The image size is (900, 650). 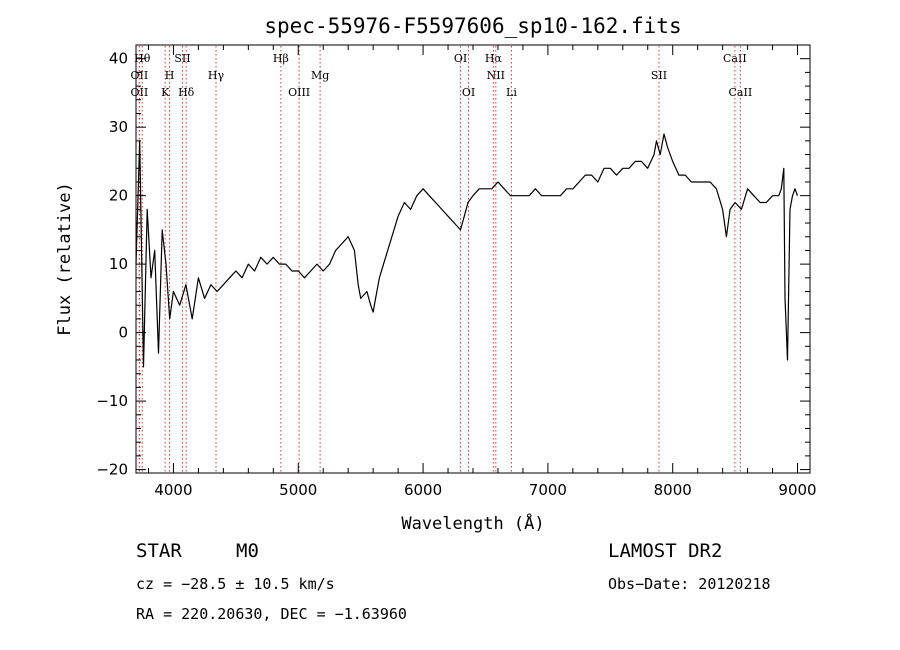 I want to click on y-tick-label--10: −10, so click(x=112, y=401).